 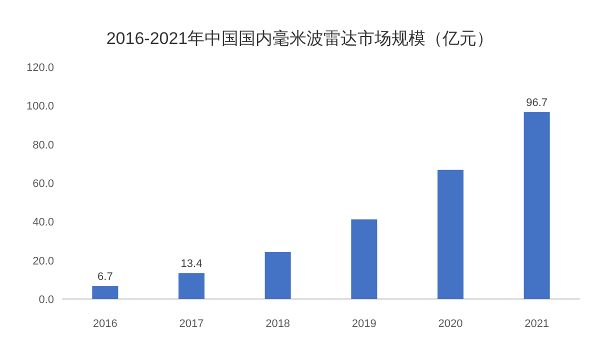 I want to click on y-tick-label: 60.0, so click(x=43, y=184).